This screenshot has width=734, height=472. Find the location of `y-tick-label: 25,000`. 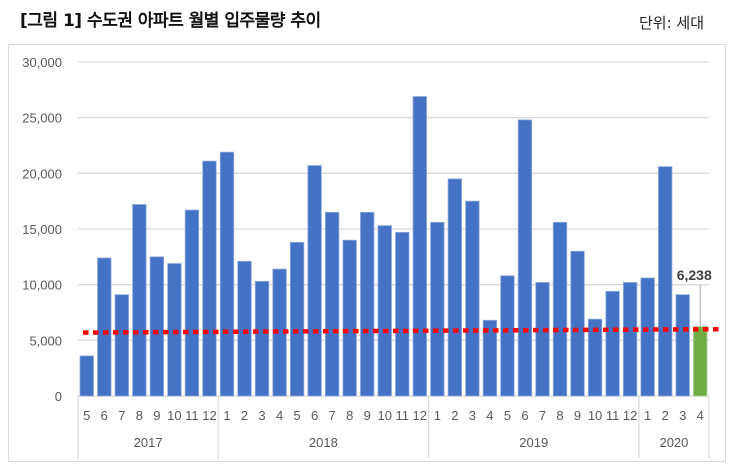

y-tick-label: 25,000 is located at coordinates (42, 118).